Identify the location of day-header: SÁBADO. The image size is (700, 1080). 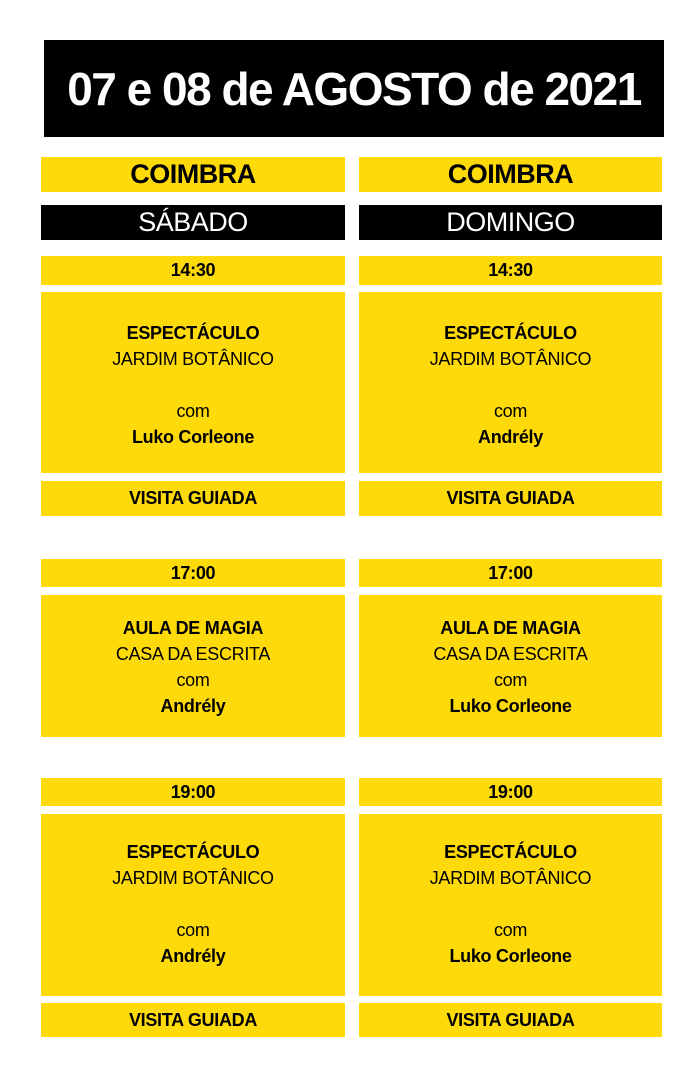
(193, 222).